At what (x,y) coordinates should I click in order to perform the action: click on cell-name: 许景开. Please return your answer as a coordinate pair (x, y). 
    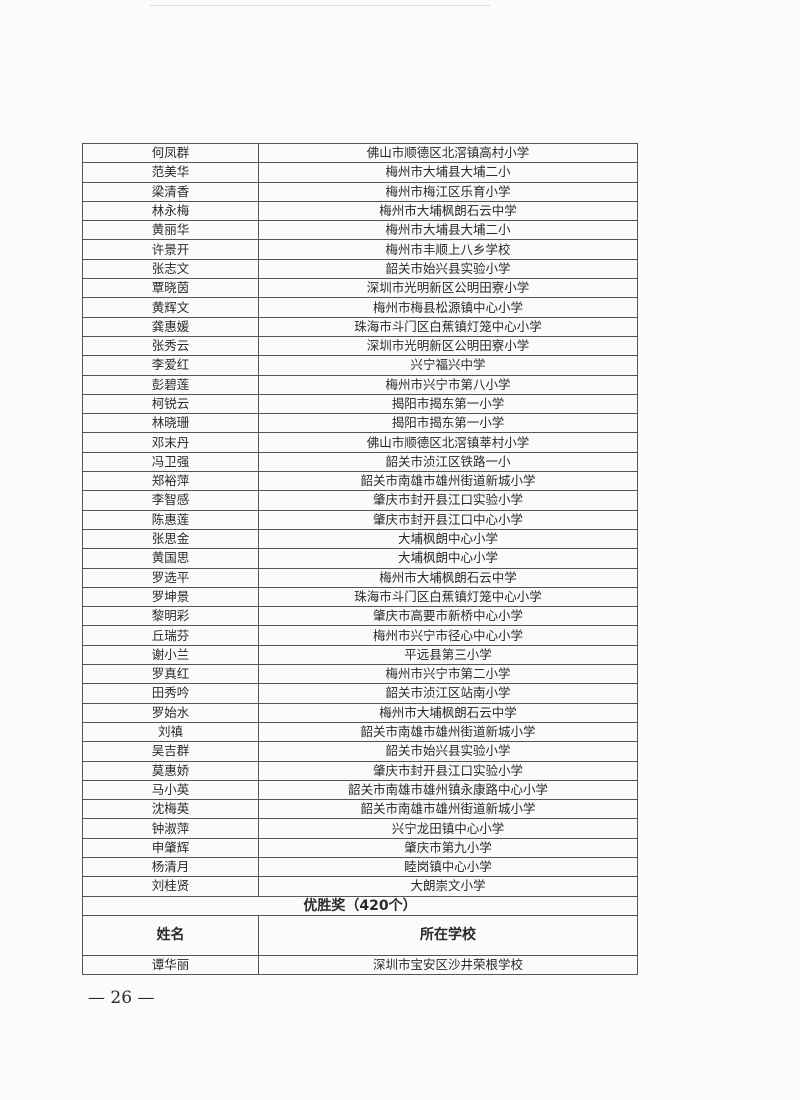
    Looking at the image, I should click on (170, 249).